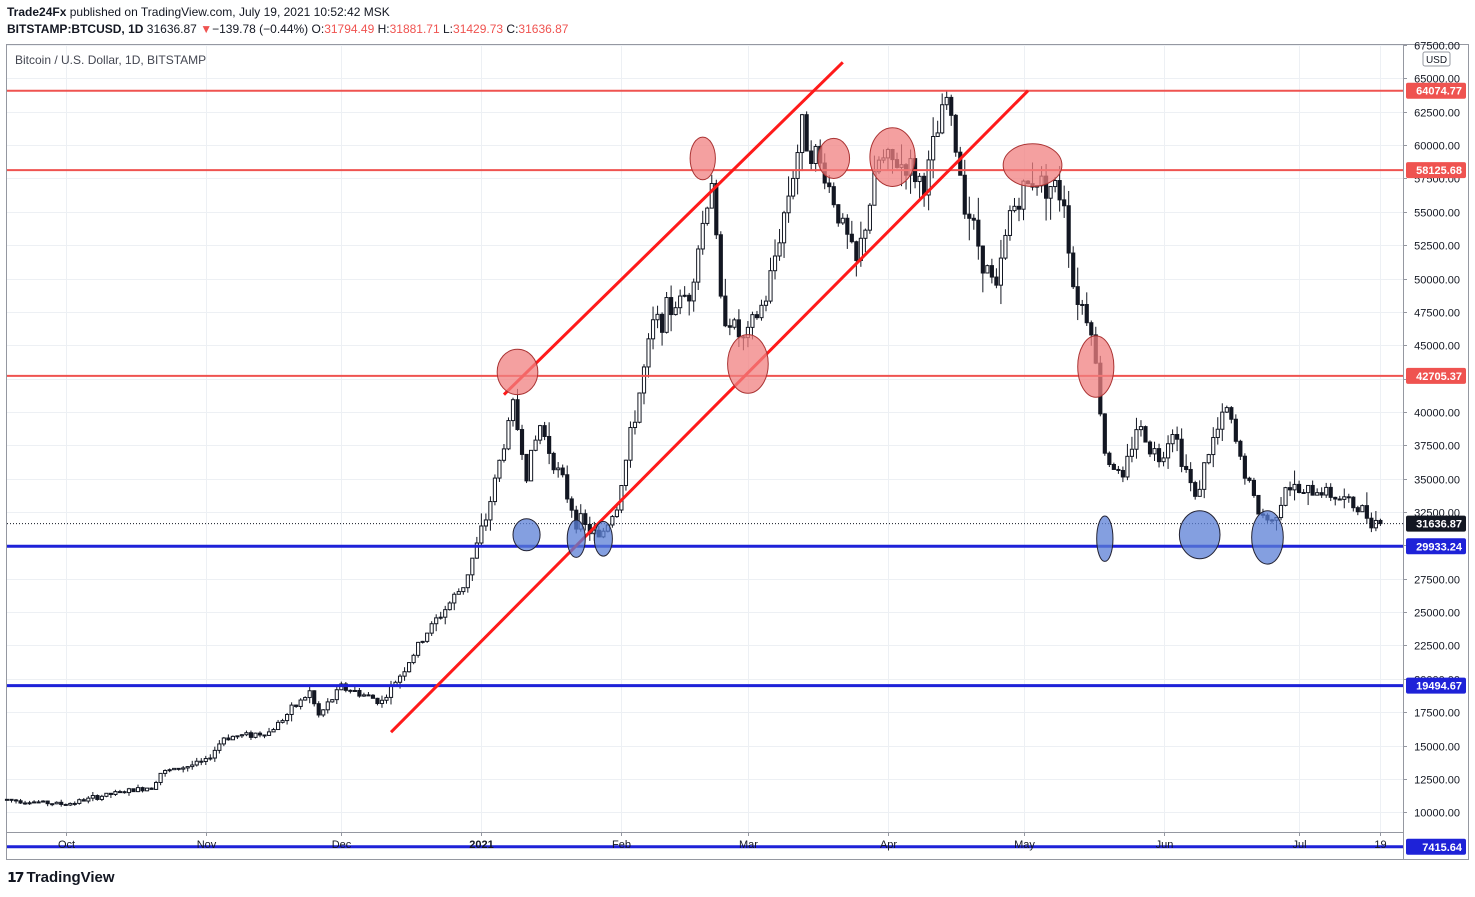  Describe the element at coordinates (342, 845) in the screenshot. I see `time-tick-label: Dec` at that location.